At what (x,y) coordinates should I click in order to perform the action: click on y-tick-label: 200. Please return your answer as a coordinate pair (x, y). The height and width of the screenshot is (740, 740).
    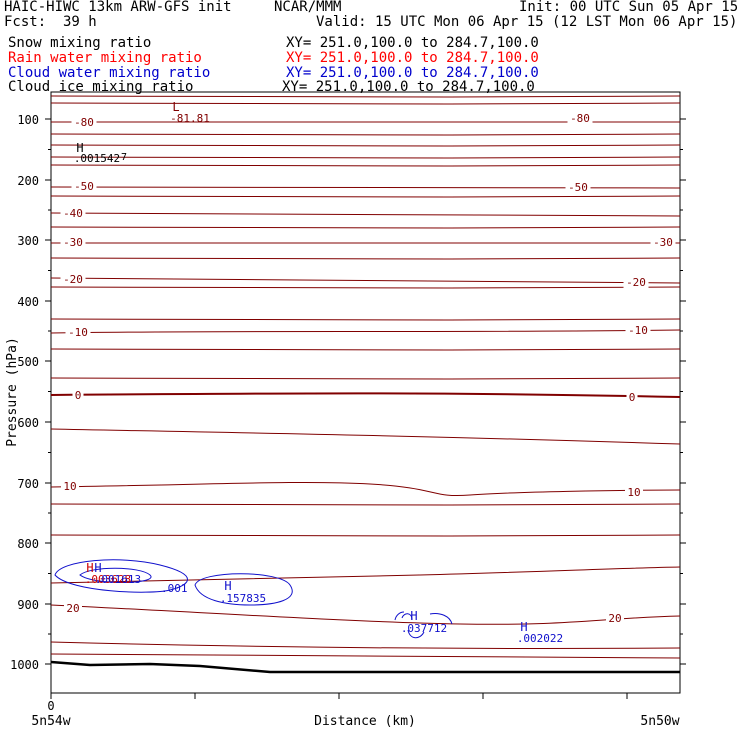
    Looking at the image, I should click on (28, 181).